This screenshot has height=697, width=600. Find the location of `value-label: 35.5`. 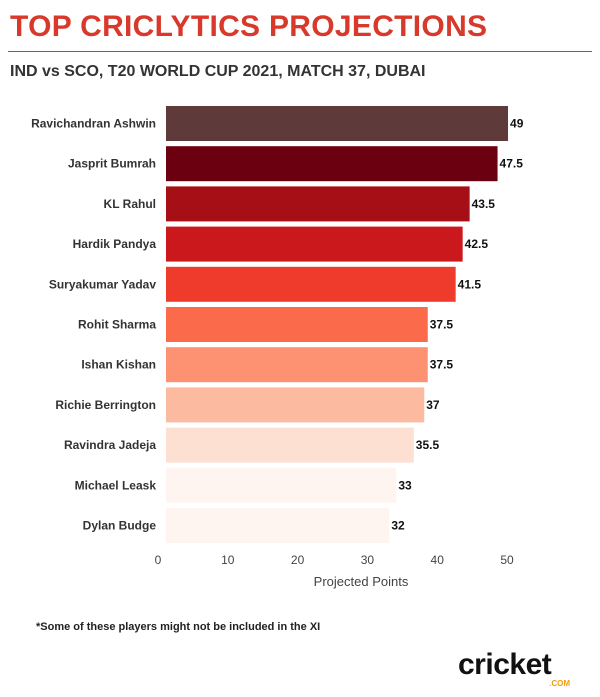

value-label: 35.5 is located at coordinates (428, 445).